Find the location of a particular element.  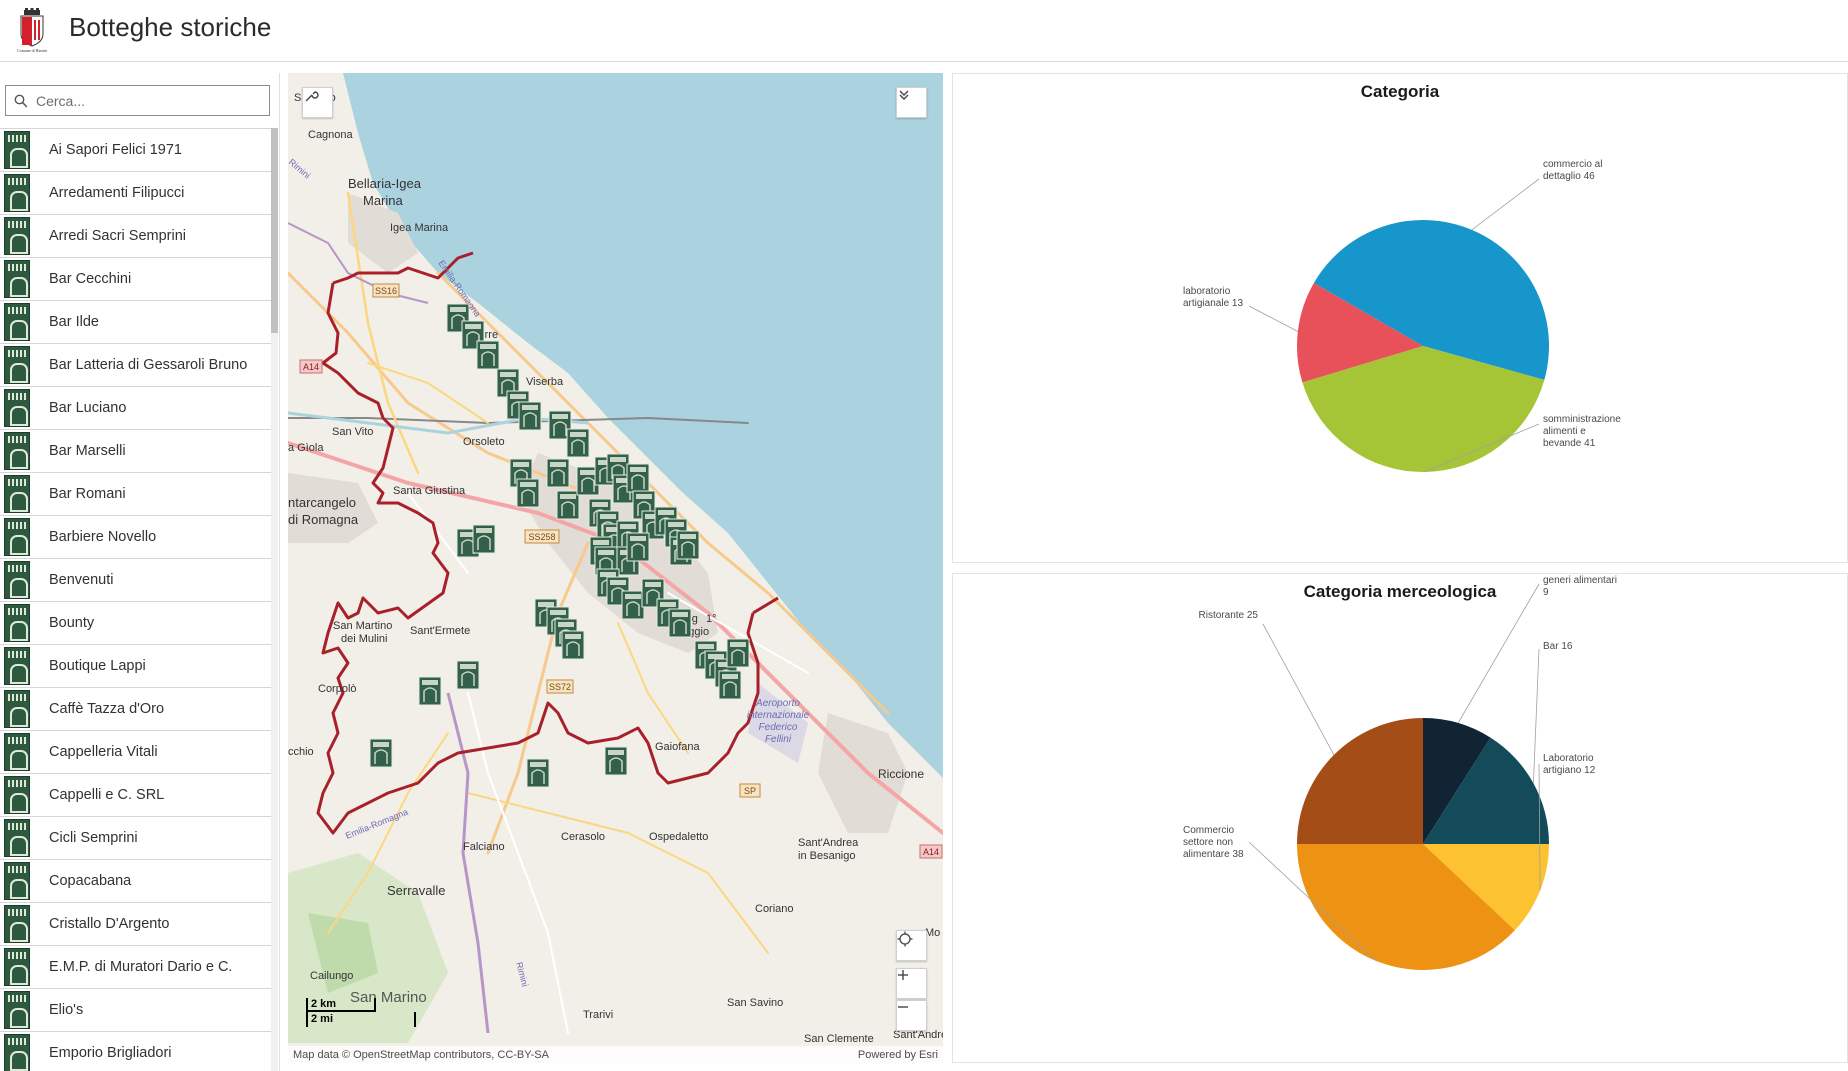

list-item-label: Elio's is located at coordinates (66, 1010).